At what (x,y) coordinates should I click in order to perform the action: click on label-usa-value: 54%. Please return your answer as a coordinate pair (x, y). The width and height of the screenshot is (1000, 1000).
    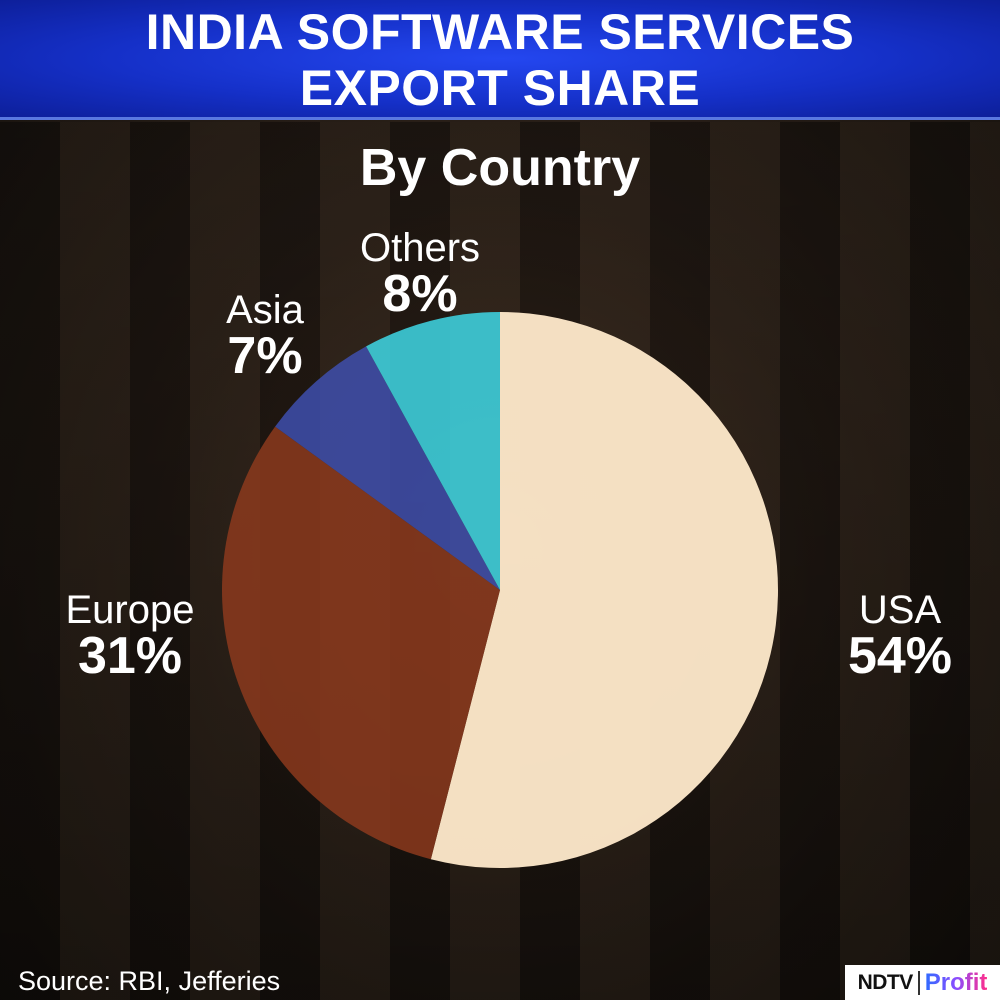
    Looking at the image, I should click on (900, 656).